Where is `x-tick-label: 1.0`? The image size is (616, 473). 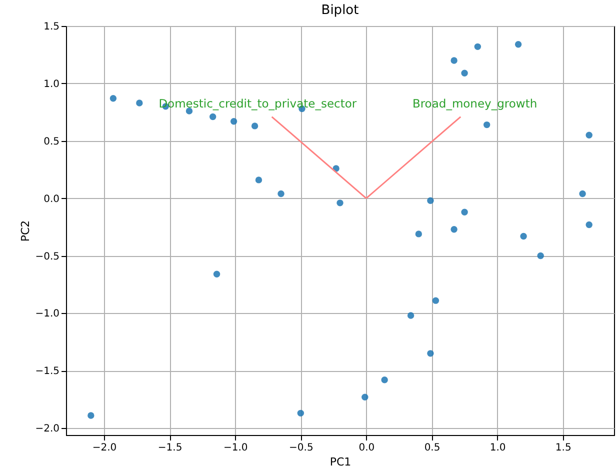 x-tick-label: 1.0 is located at coordinates (498, 448).